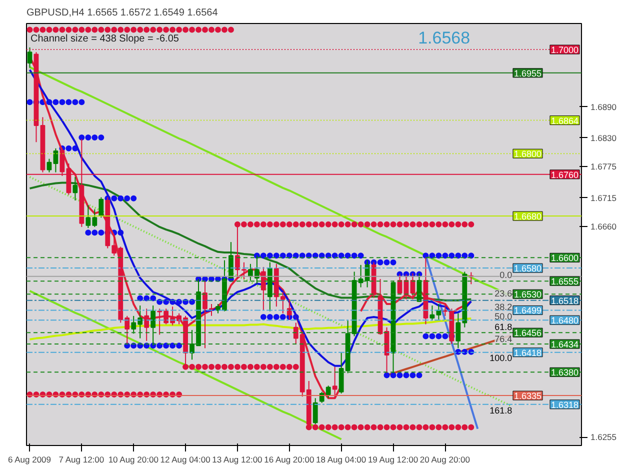  I want to click on x-tick-label: 6 Aug 2009, so click(30, 459).